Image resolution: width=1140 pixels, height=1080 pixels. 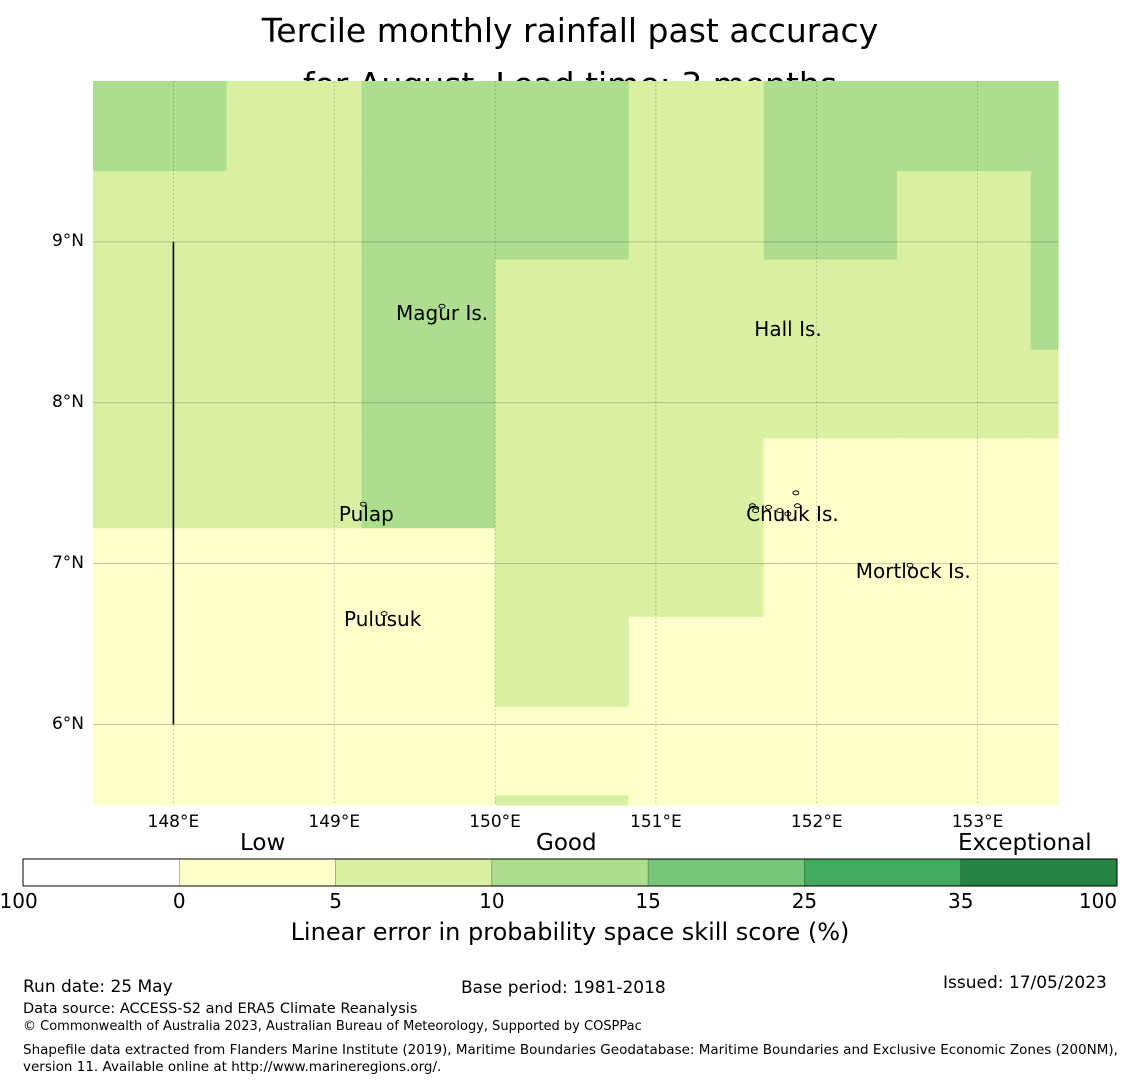 I want to click on base-period: Base period: 1981-2018, so click(x=563, y=988).